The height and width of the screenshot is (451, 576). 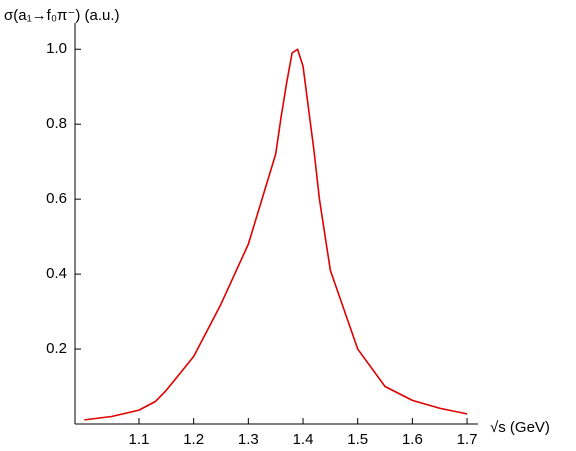 What do you see at coordinates (303, 439) in the screenshot?
I see `x-tick-label: 1.4` at bounding box center [303, 439].